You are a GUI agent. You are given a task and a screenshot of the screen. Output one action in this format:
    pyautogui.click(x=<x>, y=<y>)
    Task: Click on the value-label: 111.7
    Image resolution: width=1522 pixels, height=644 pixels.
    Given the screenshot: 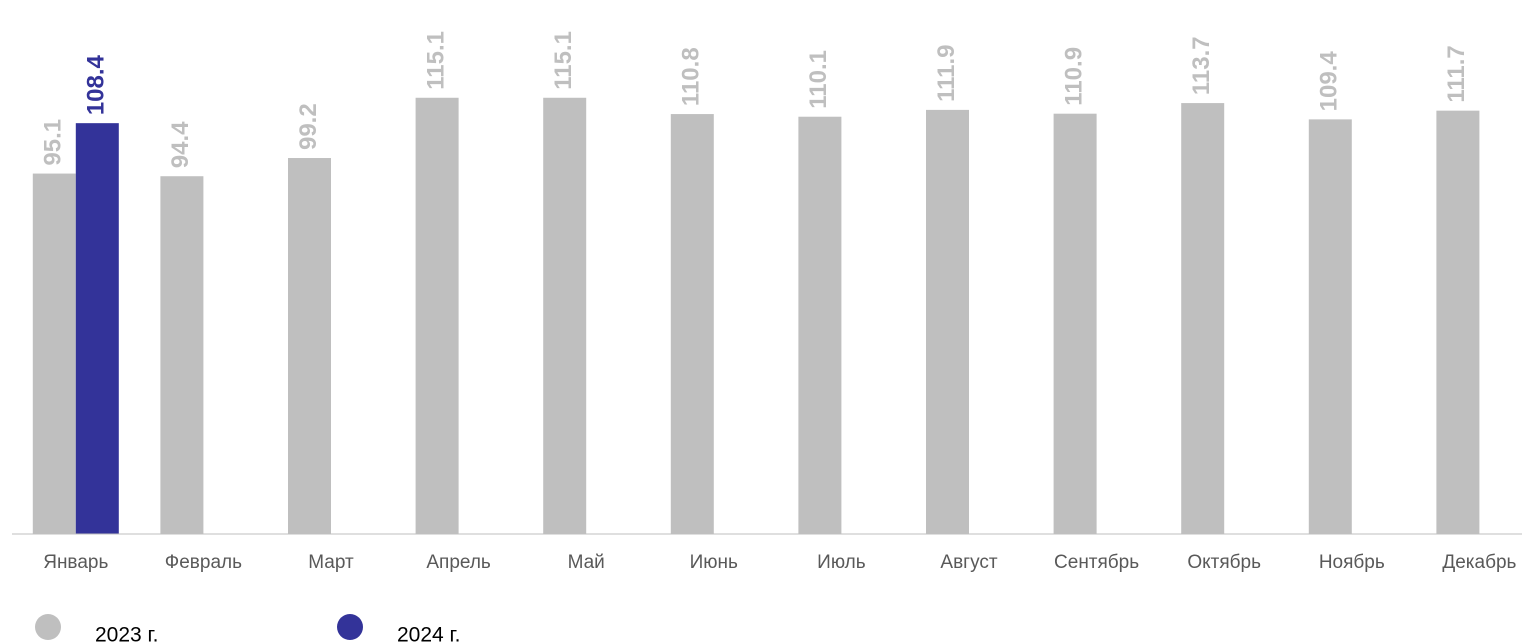 What is the action you would take?
    pyautogui.click(x=1456, y=73)
    